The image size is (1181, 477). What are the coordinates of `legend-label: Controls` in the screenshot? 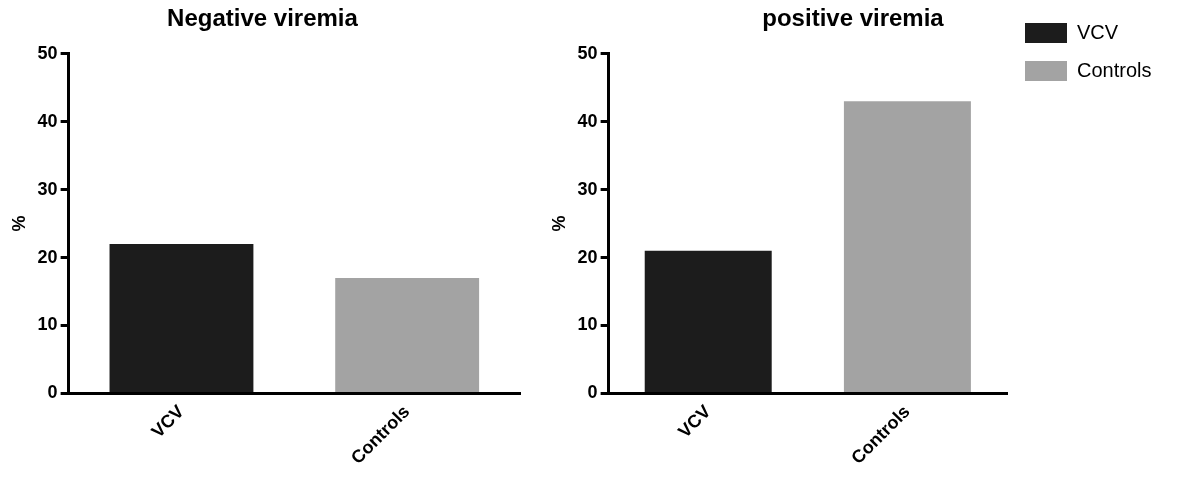 It's located at (1114, 69).